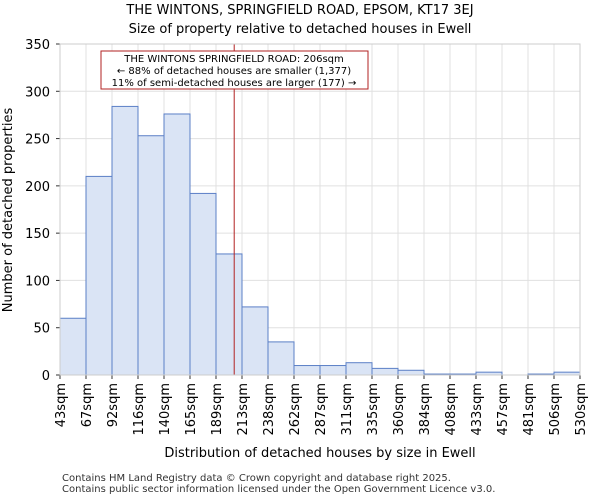  What do you see at coordinates (529, 409) in the screenshot?
I see `x-tick-label: 481sqm` at bounding box center [529, 409].